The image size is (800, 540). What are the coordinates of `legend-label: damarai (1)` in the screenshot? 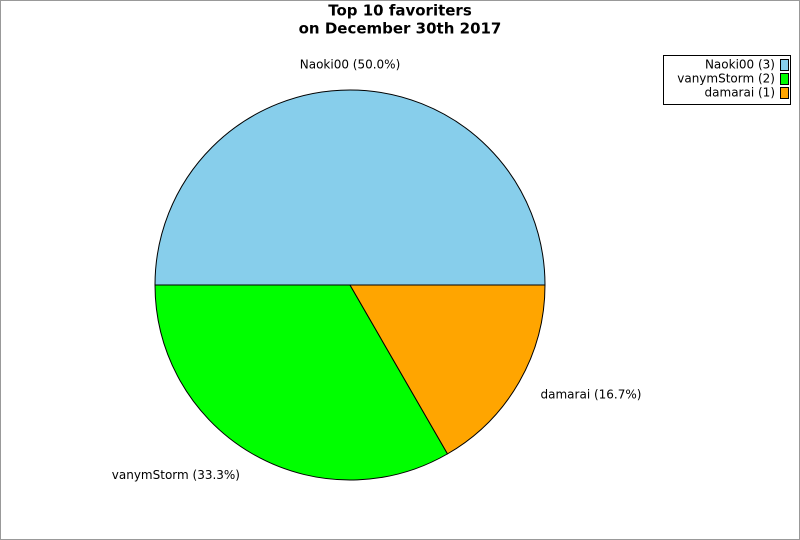 It's located at (740, 93).